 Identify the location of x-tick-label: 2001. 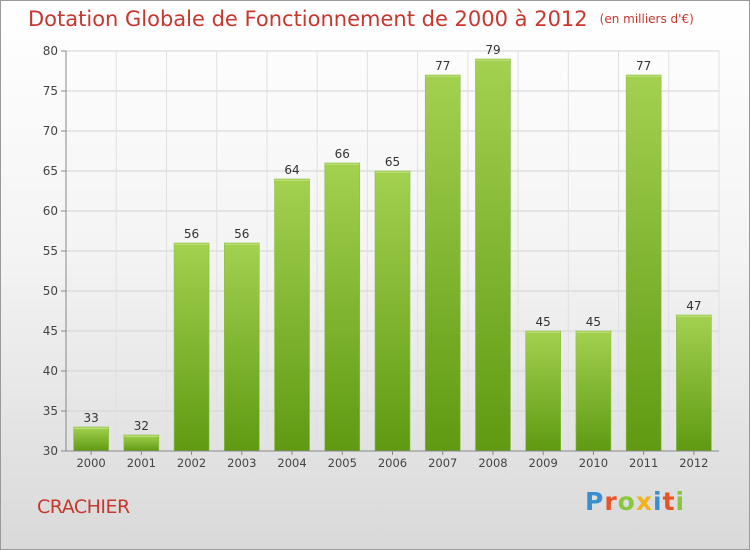
(141, 463).